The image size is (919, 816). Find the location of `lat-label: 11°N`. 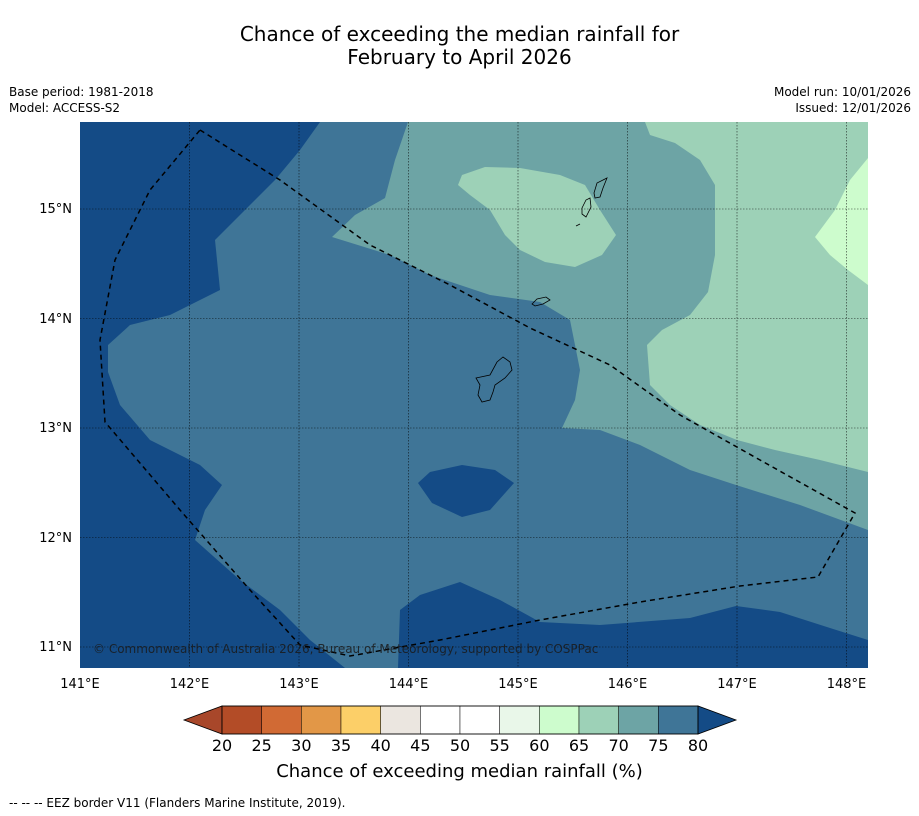

lat-label: 11°N is located at coordinates (55, 647).